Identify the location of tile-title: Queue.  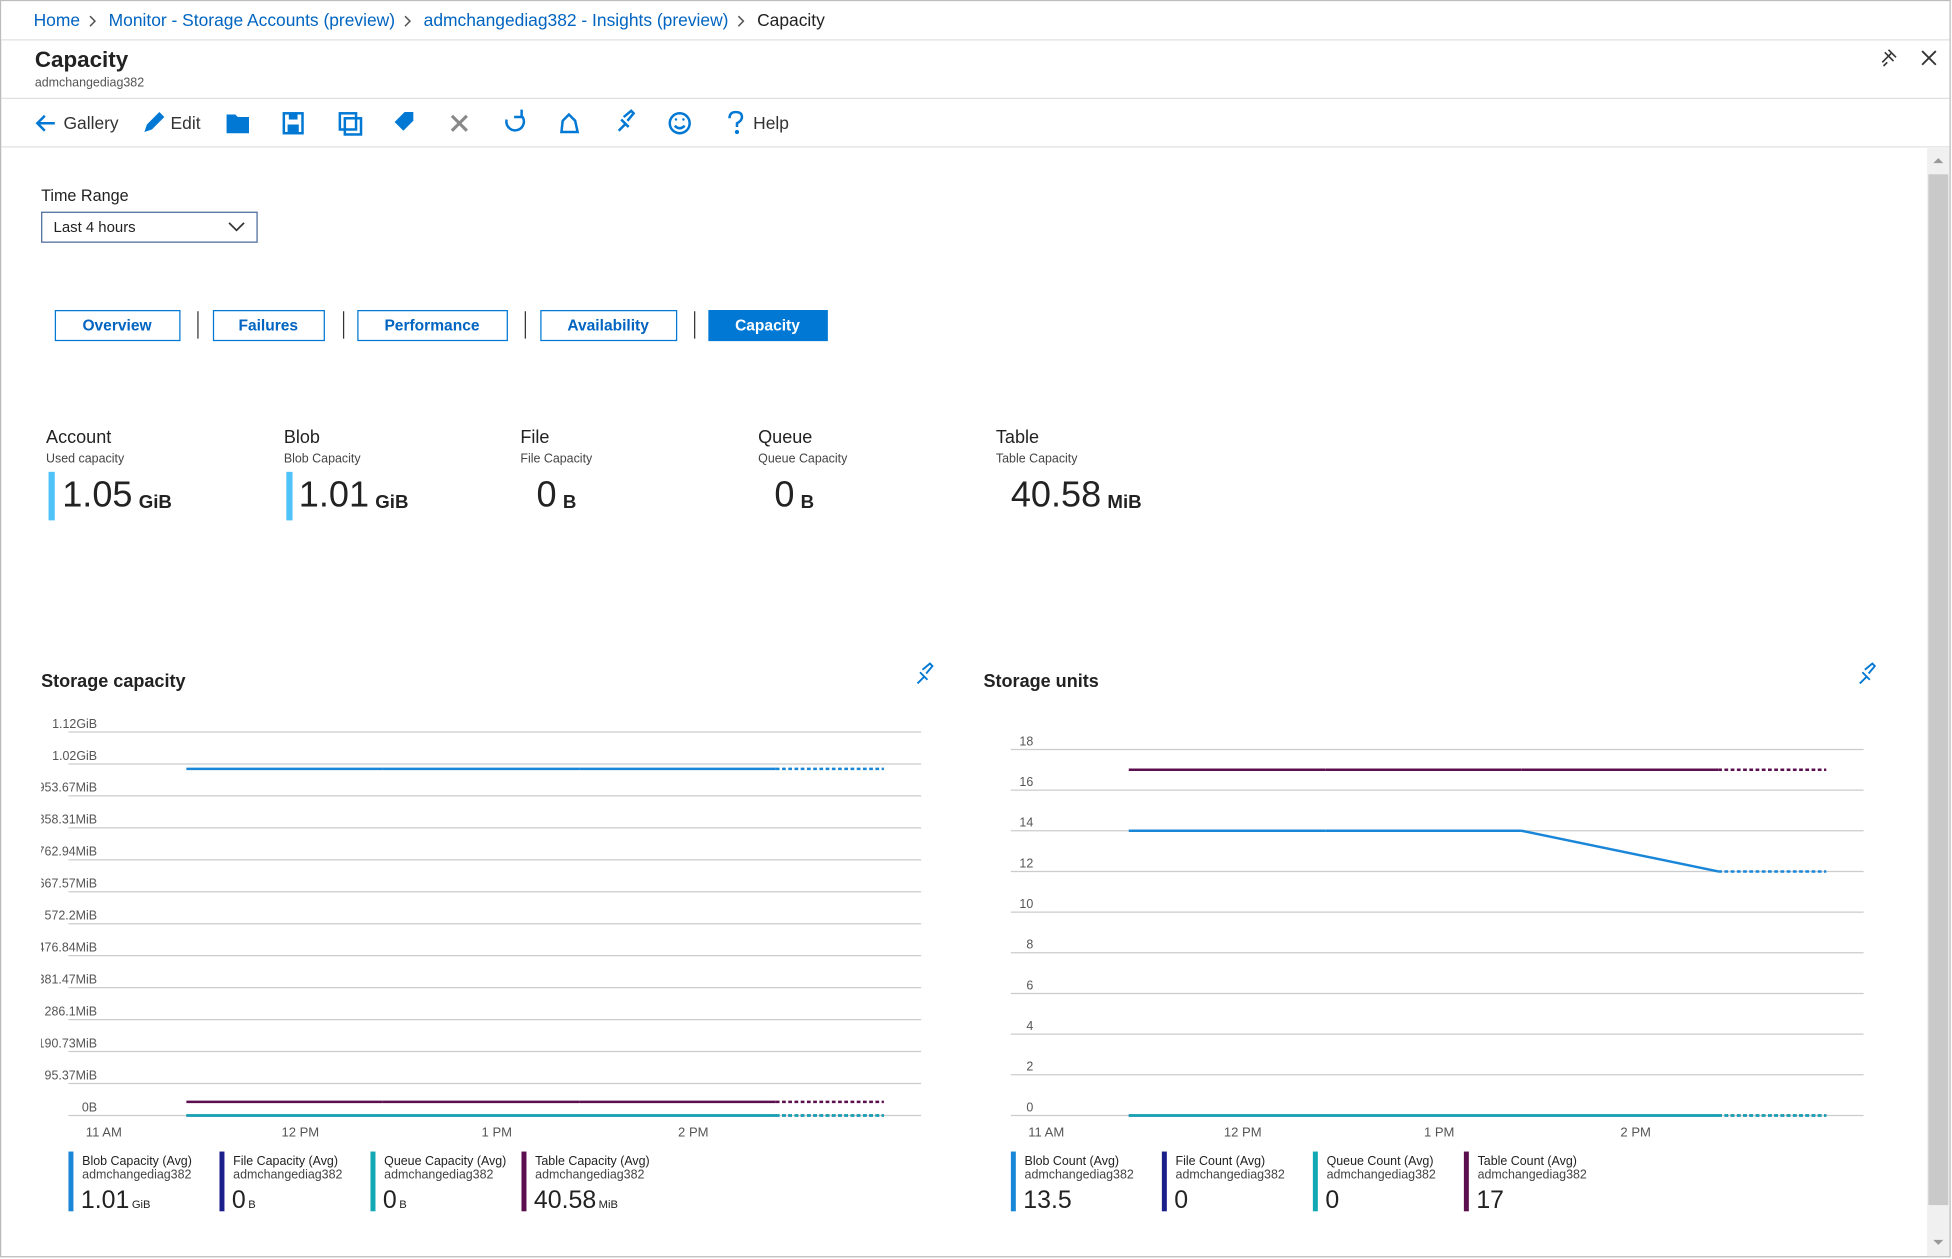
(785, 437).